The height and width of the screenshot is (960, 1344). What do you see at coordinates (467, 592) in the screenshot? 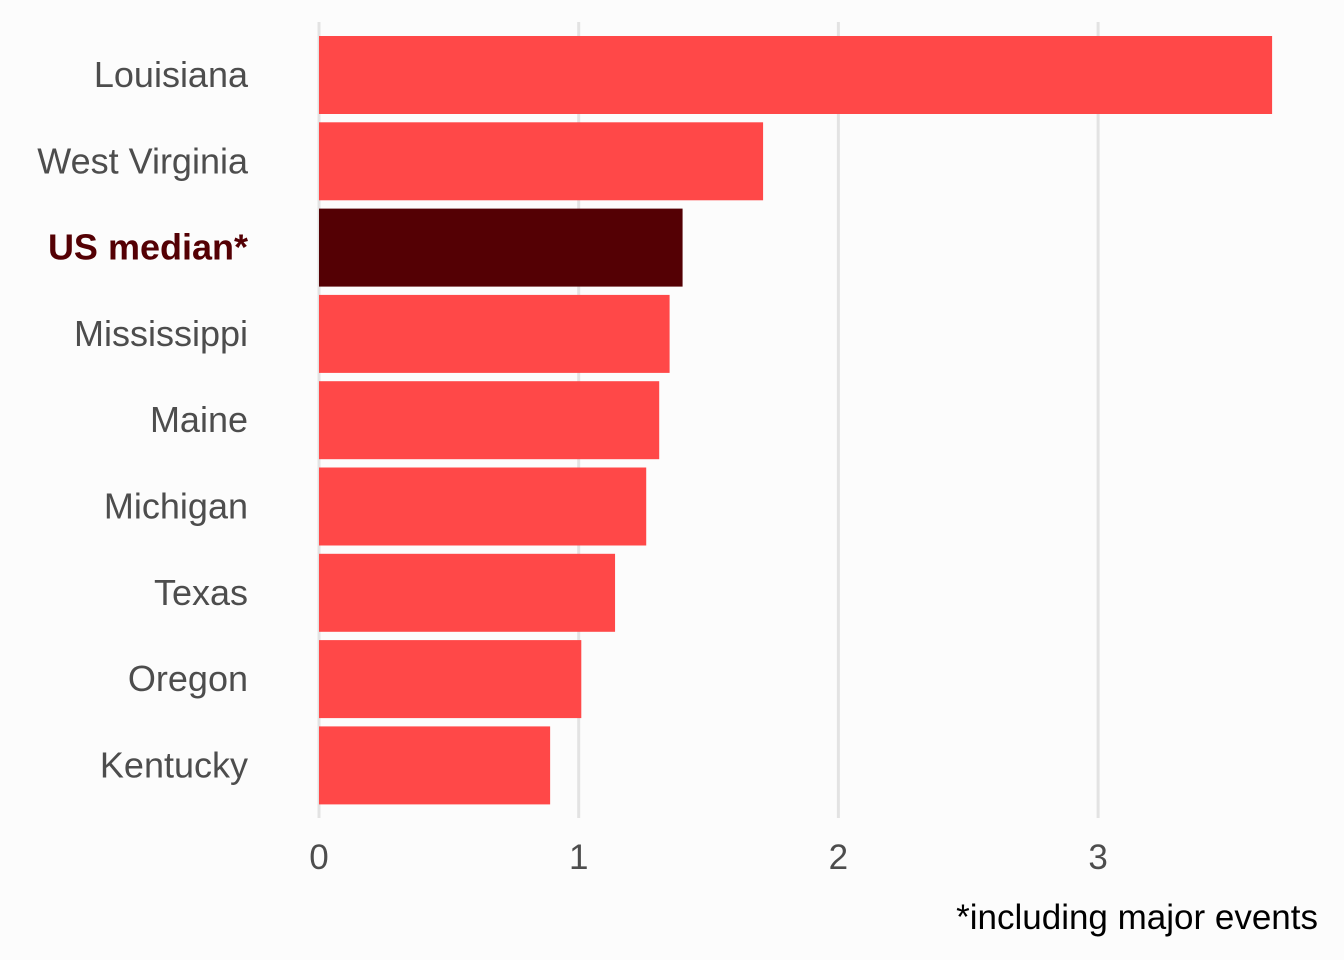
I see `bar-texas` at bounding box center [467, 592].